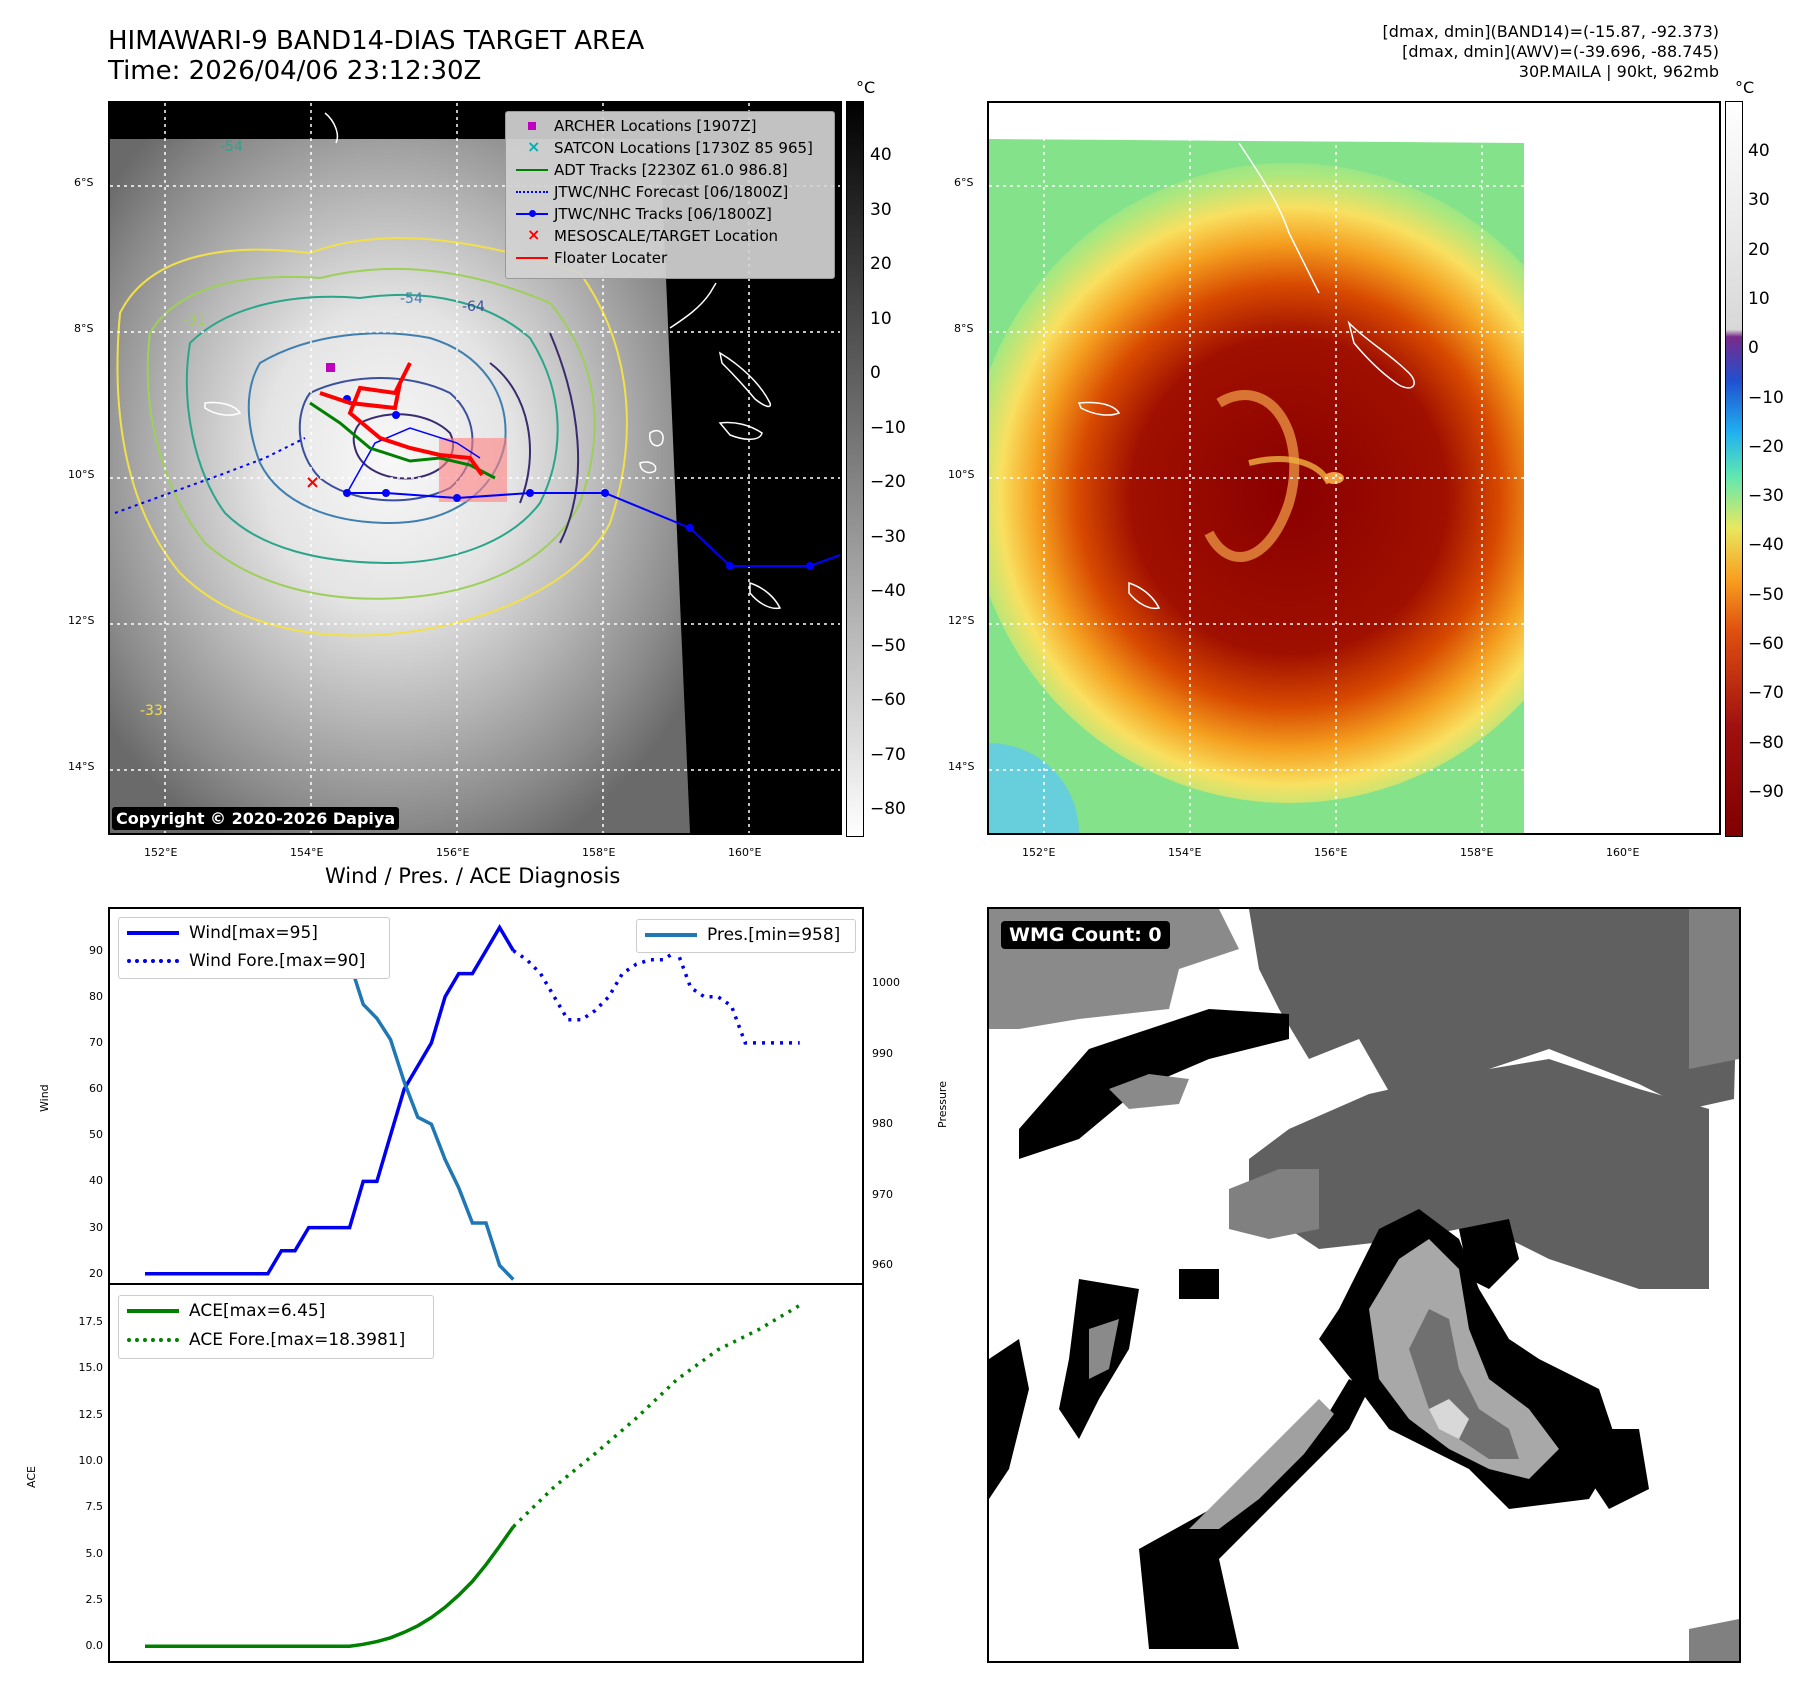 Image resolution: width=1801 pixels, height=1690 pixels. I want to click on ace-y-tick: 2.5, so click(94, 1599).